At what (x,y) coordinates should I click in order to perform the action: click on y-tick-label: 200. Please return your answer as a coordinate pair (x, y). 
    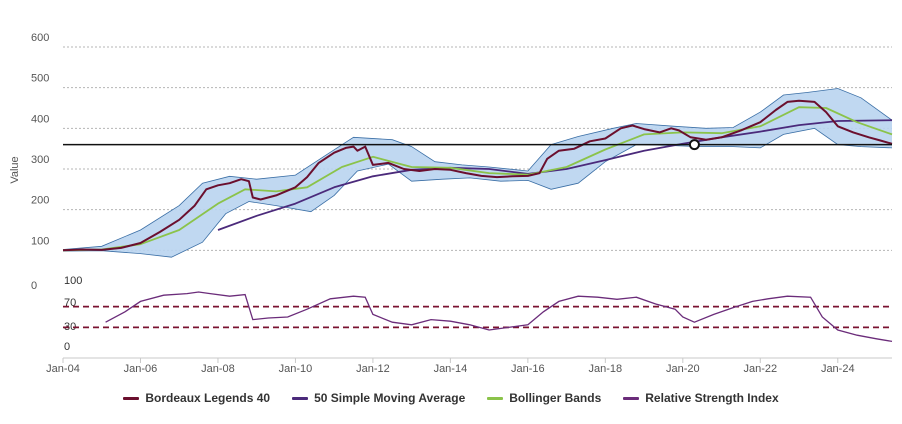
    Looking at the image, I should click on (40, 201).